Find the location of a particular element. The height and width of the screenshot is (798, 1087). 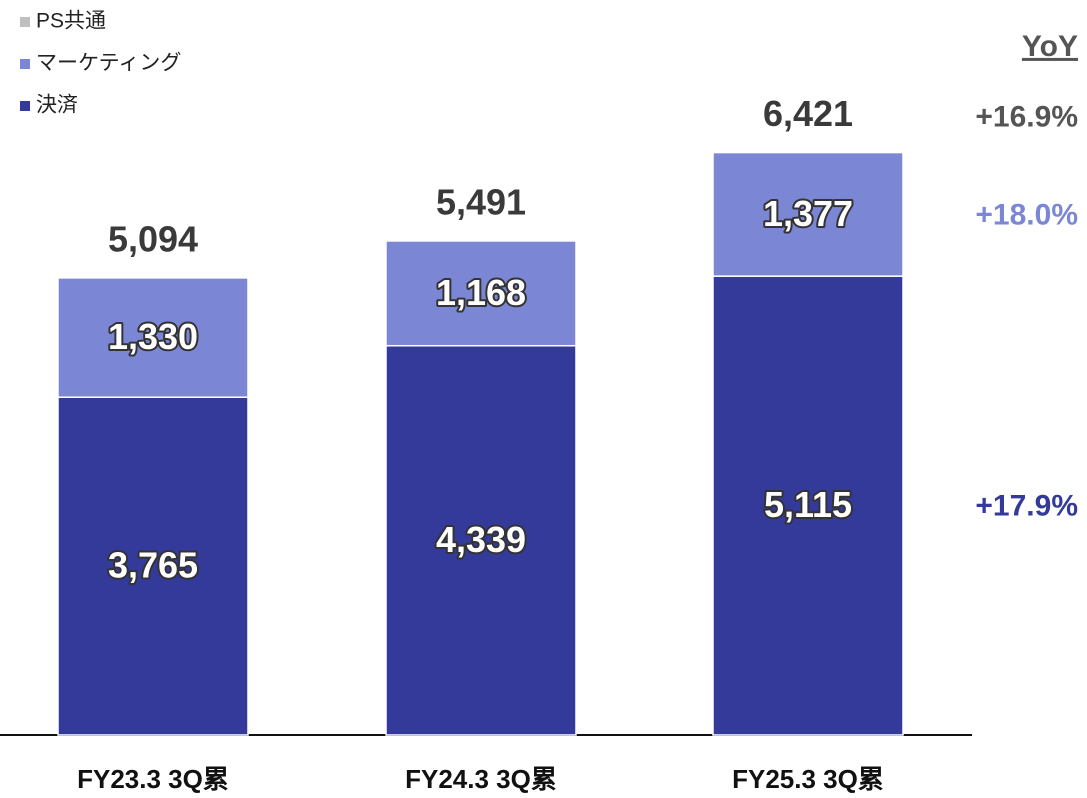

segment-label: 3,765 is located at coordinates (153, 565).